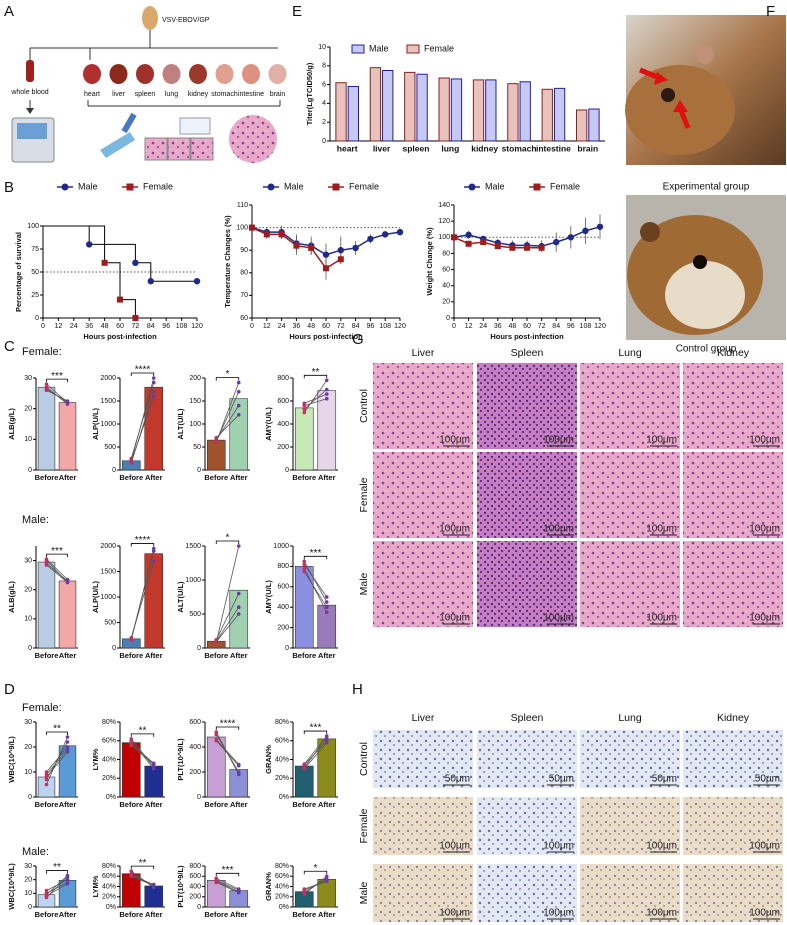  What do you see at coordinates (28, 560) in the screenshot?
I see `y-tick-label: 30` at bounding box center [28, 560].